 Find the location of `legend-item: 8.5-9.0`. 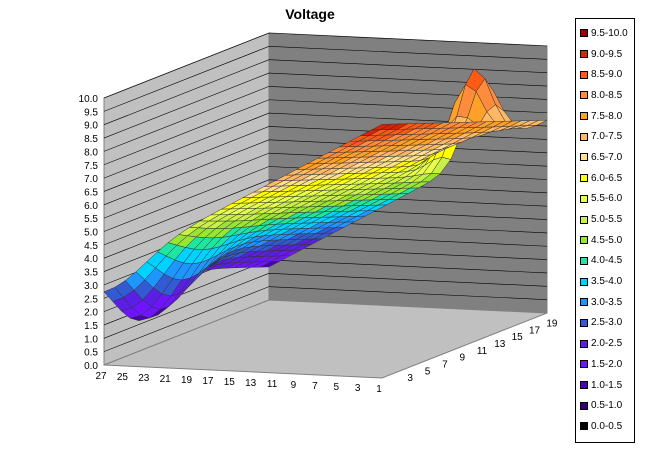

legend-item: 8.5-9.0 is located at coordinates (605, 74).